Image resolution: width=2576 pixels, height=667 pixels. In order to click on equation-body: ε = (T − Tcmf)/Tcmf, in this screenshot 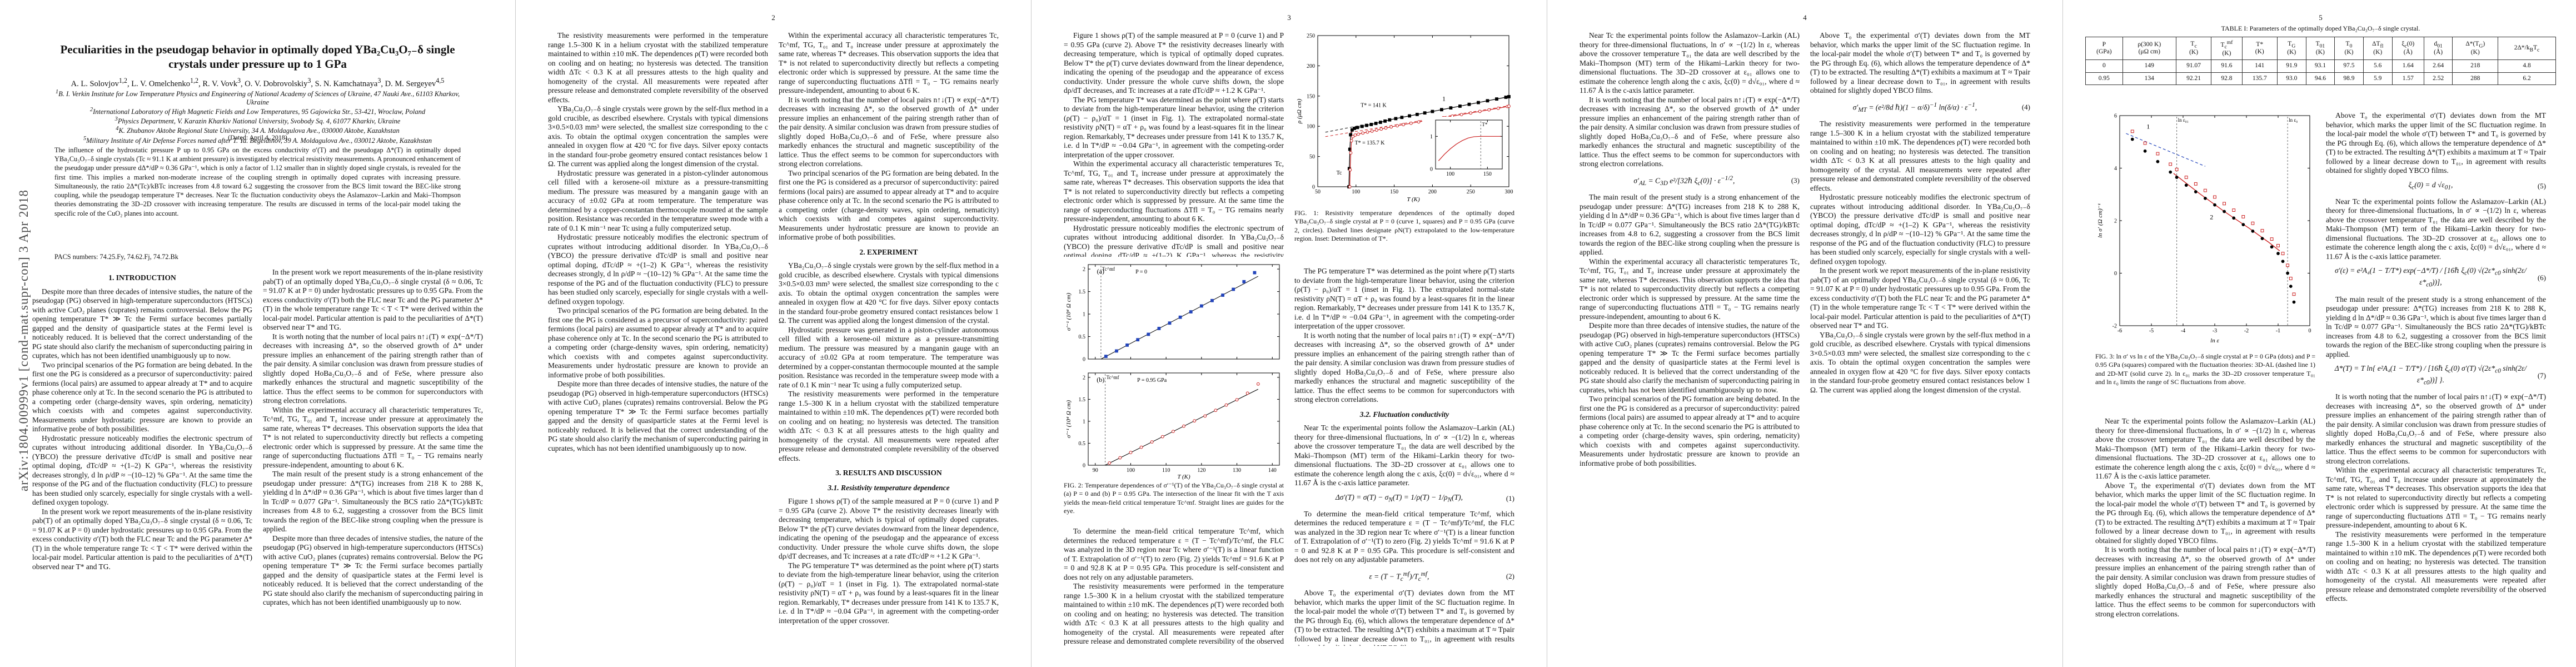, I will do `click(1399, 576)`.